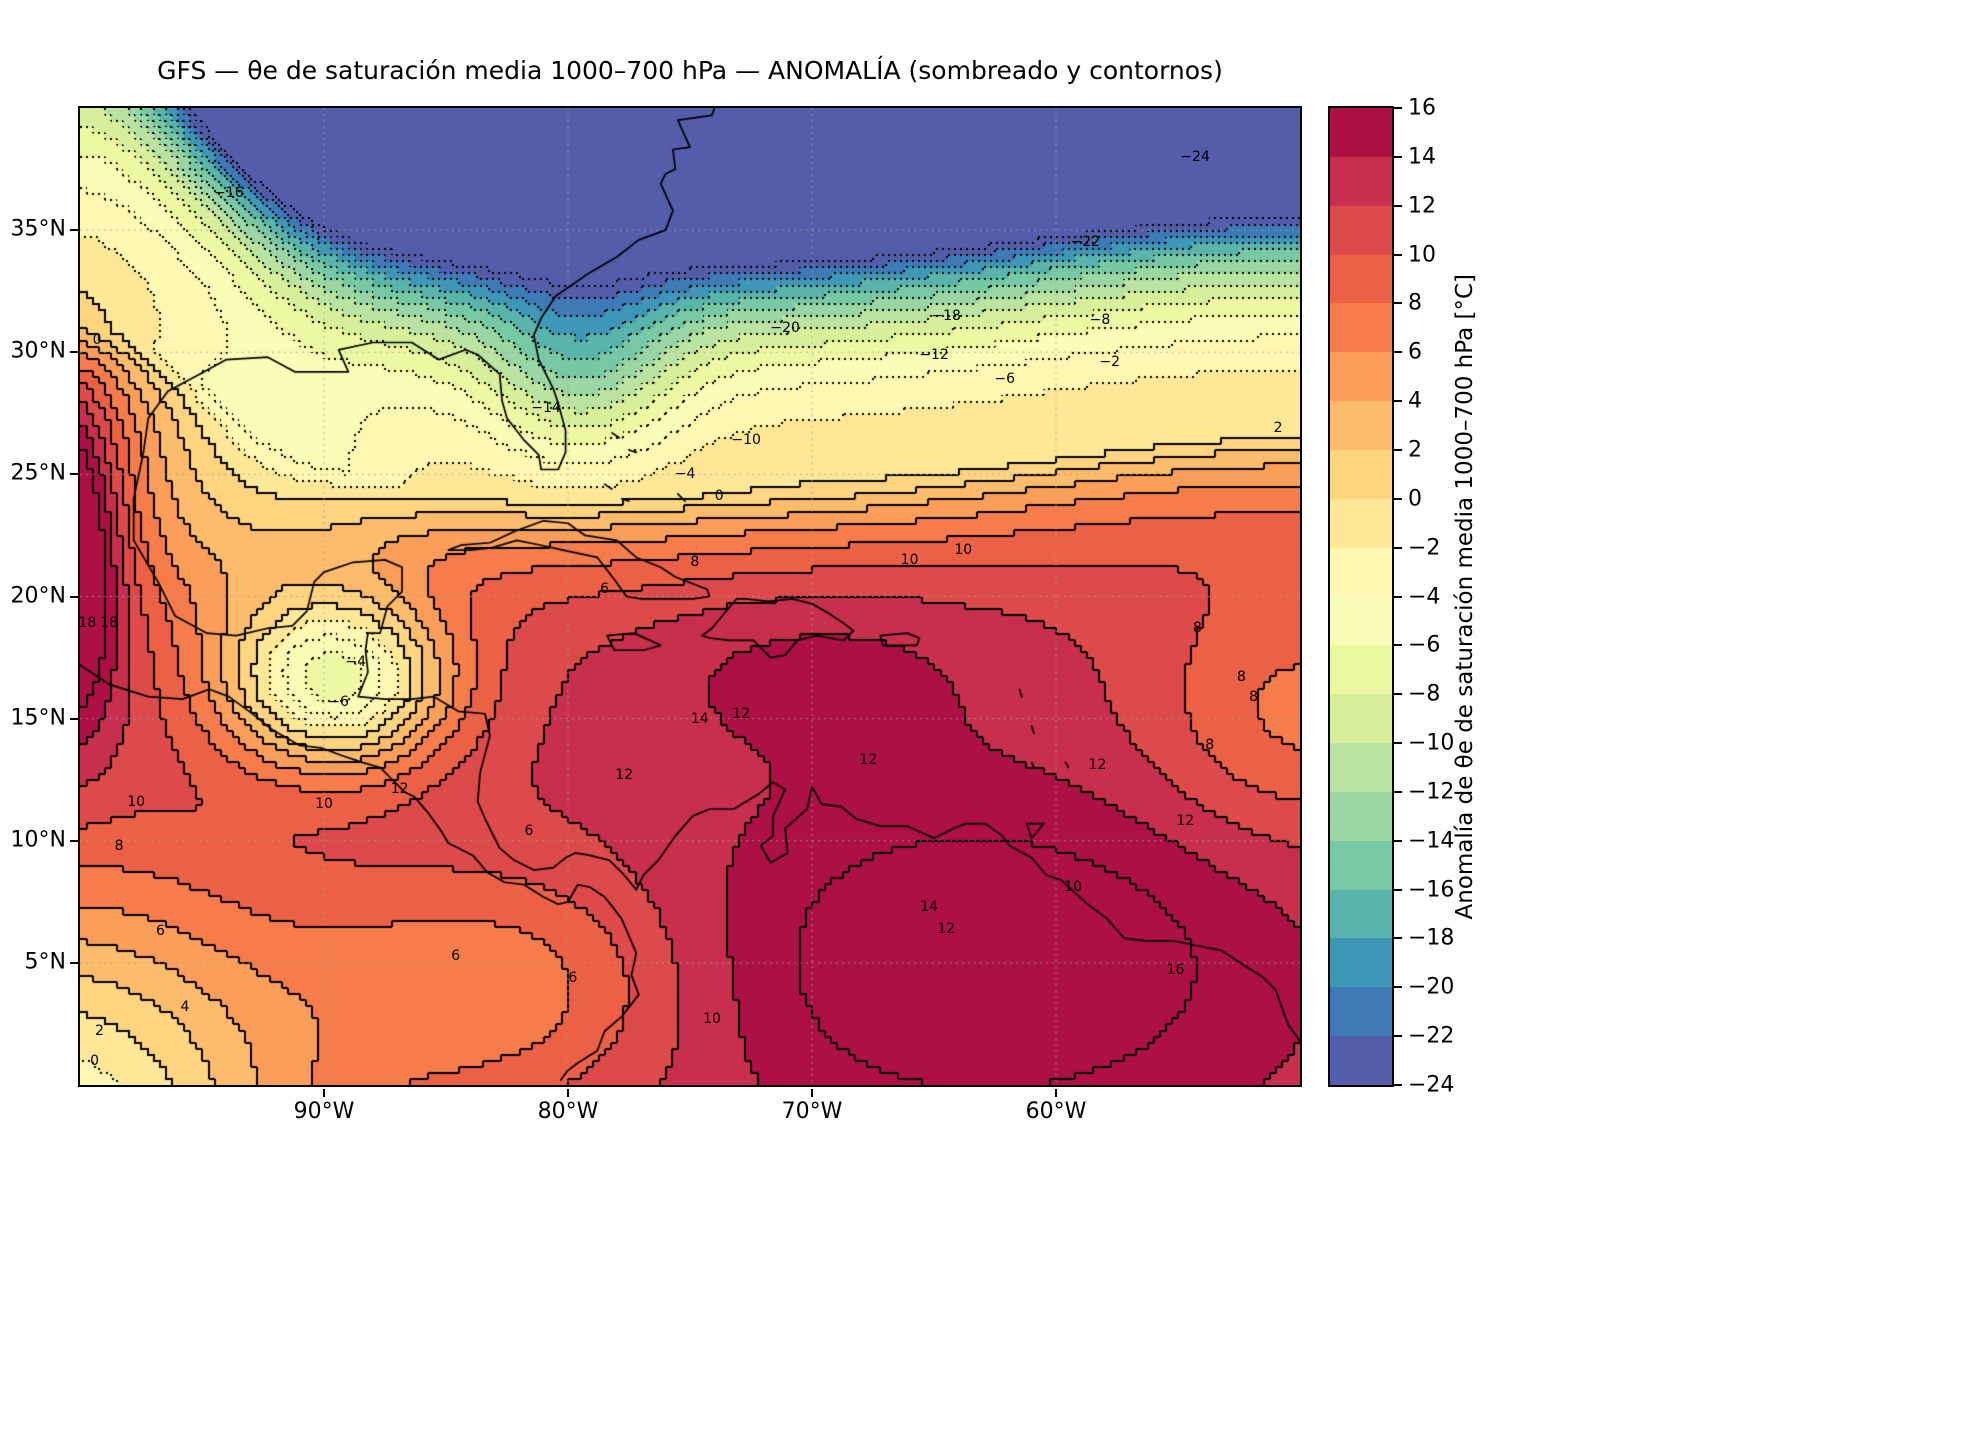 The width and height of the screenshot is (1980, 1440). I want to click on colorbar-tick-label: −4, so click(1424, 596).